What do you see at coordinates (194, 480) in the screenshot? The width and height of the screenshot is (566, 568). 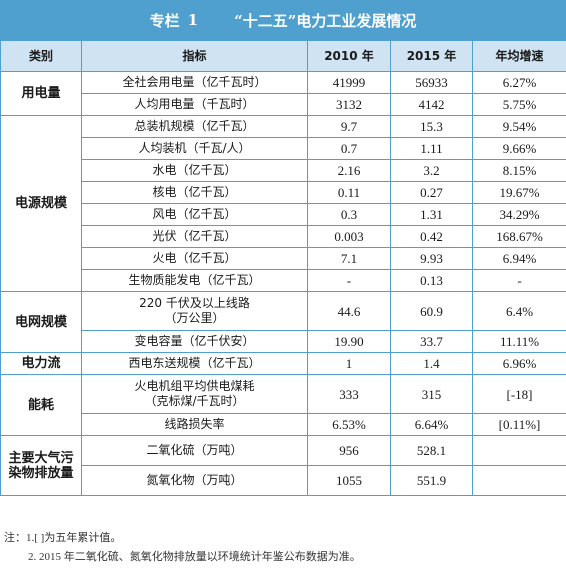 I see `indicator-cell: 氮氧化物（万吨）` at bounding box center [194, 480].